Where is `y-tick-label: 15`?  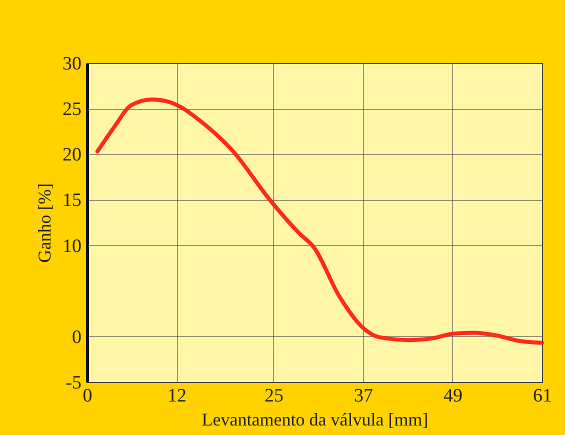
y-tick-label: 15 is located at coordinates (72, 201).